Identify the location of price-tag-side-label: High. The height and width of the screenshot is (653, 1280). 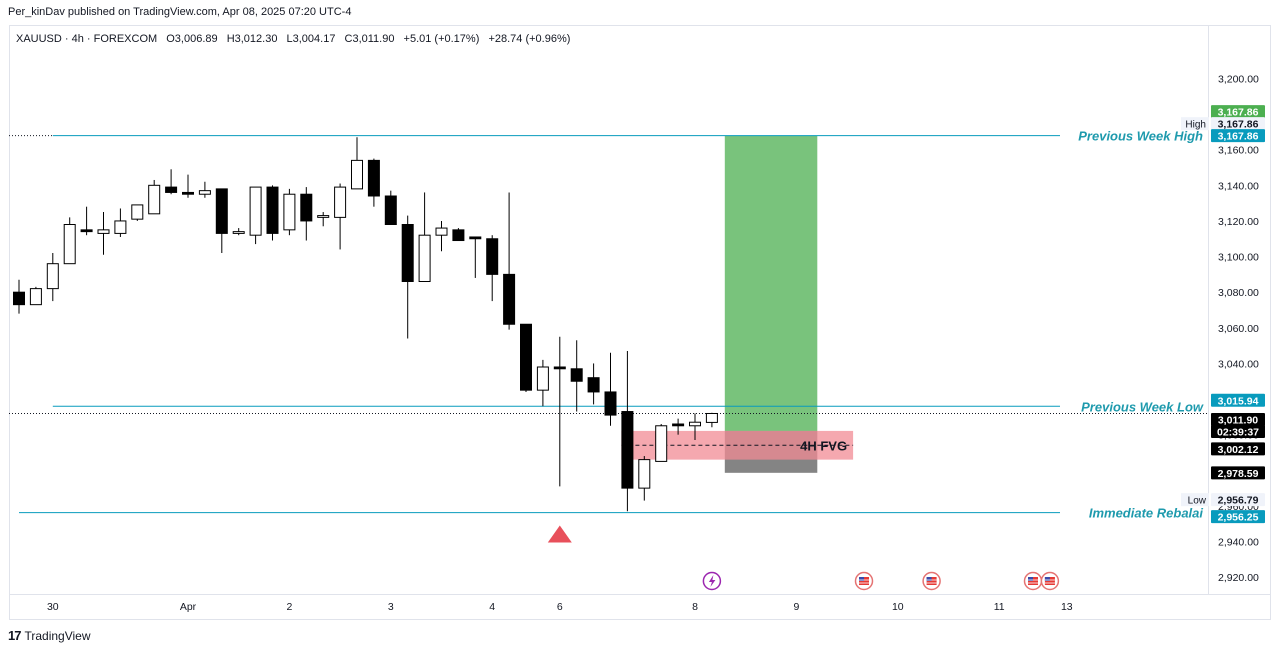
(1195, 125).